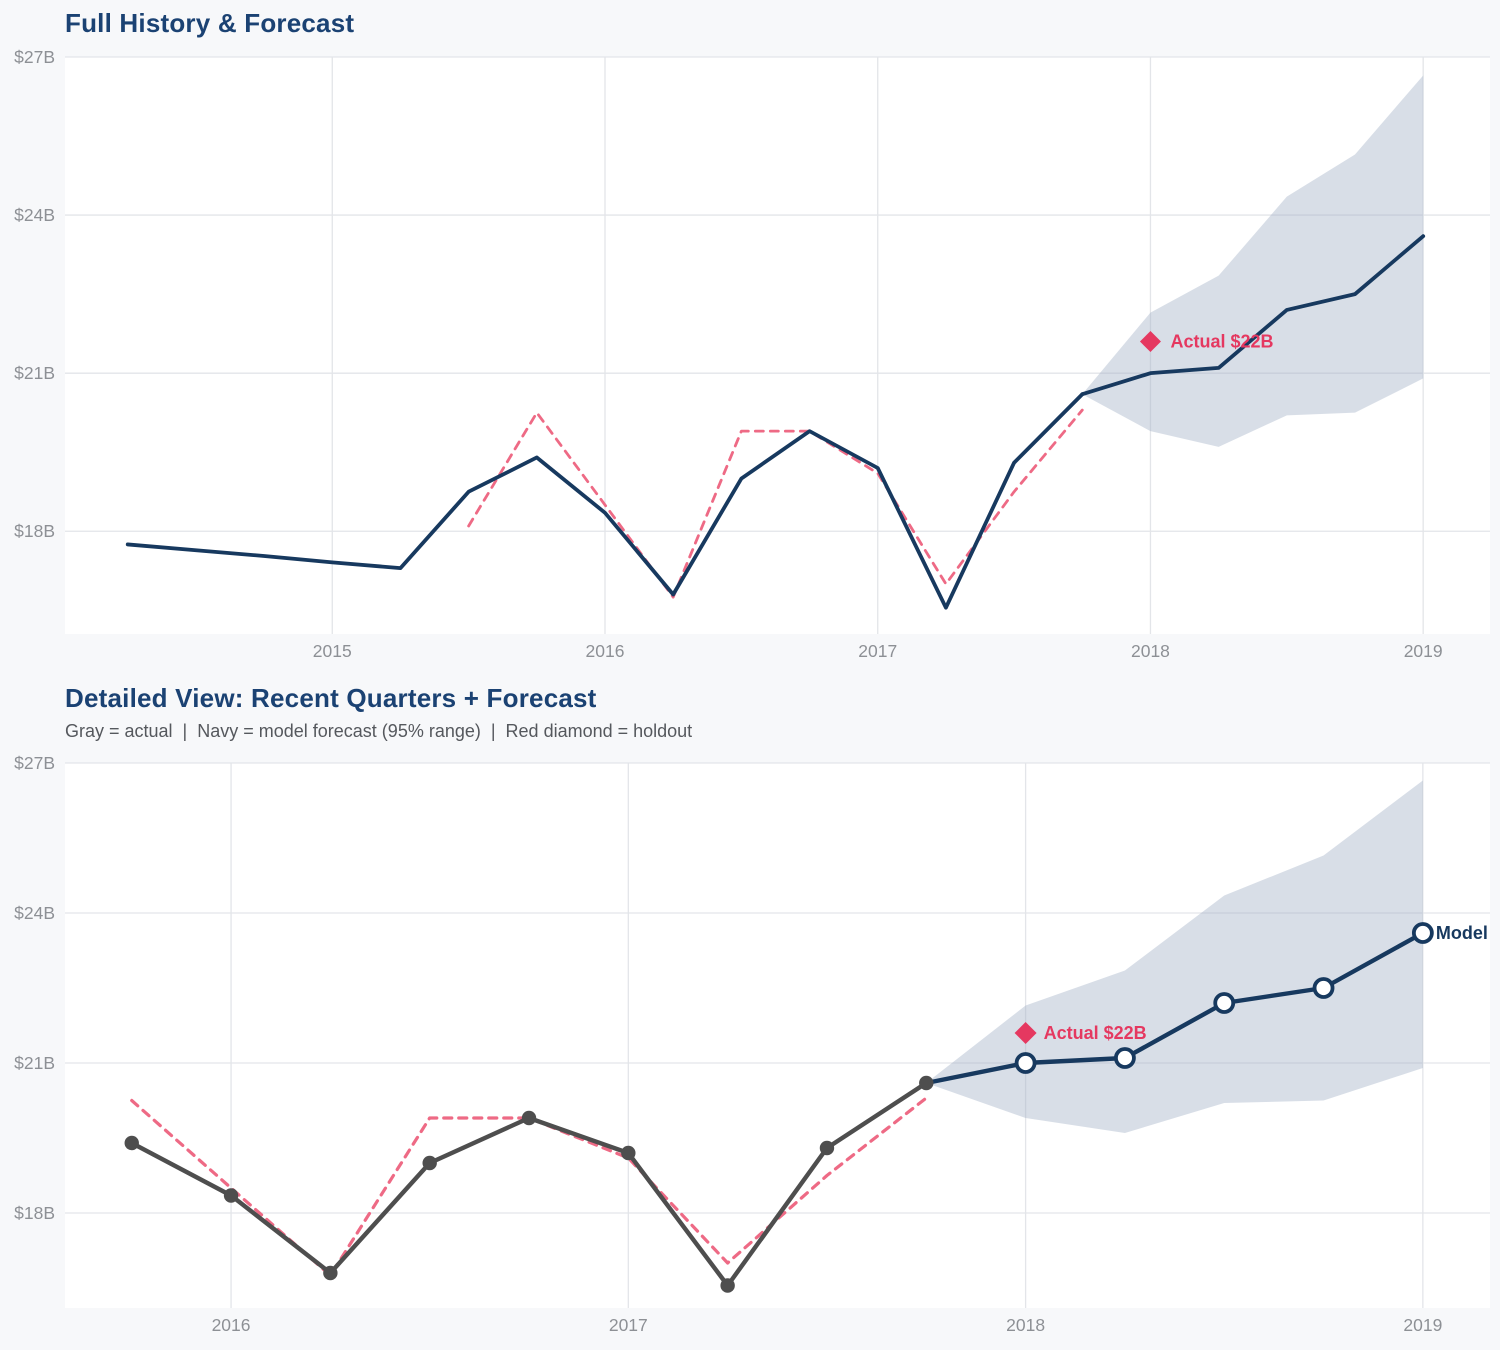  I want to click on full-history-x-tick-label: 2016, so click(605, 651).